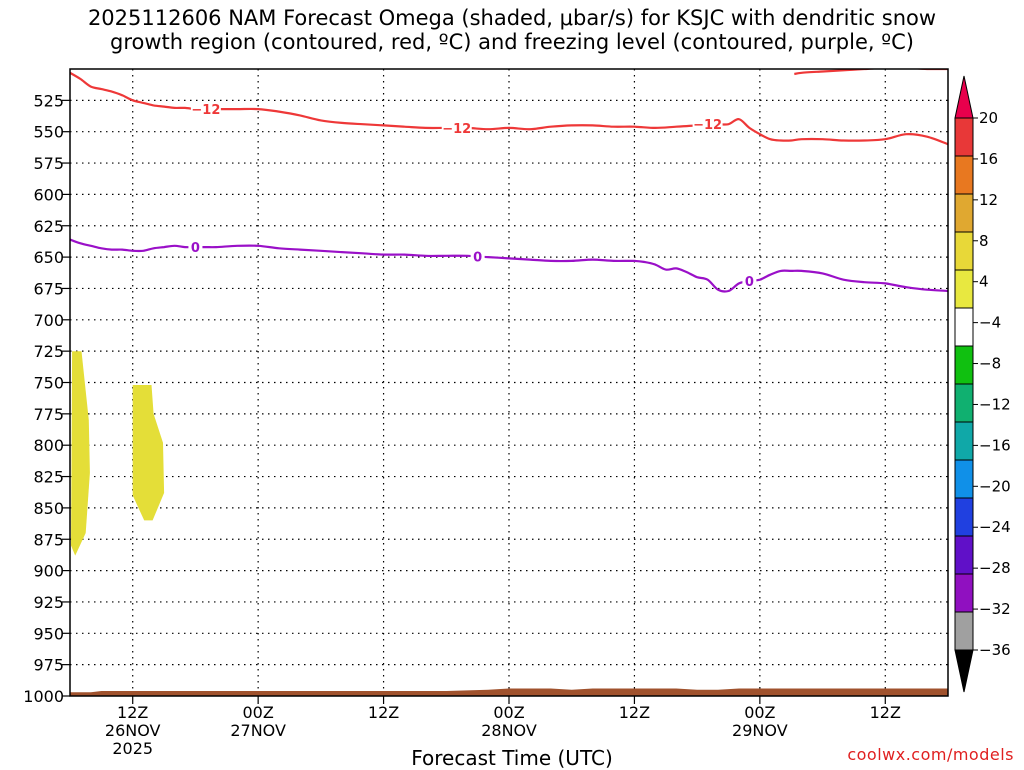  I want to click on x-tick-label-3-2: 28NOV, so click(509, 730).